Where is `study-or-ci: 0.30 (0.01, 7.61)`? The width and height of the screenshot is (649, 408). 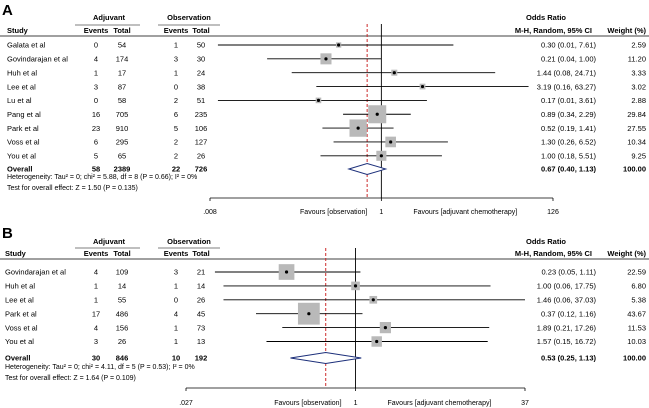
study-or-ci: 0.30 (0.01, 7.61) is located at coordinates (569, 45).